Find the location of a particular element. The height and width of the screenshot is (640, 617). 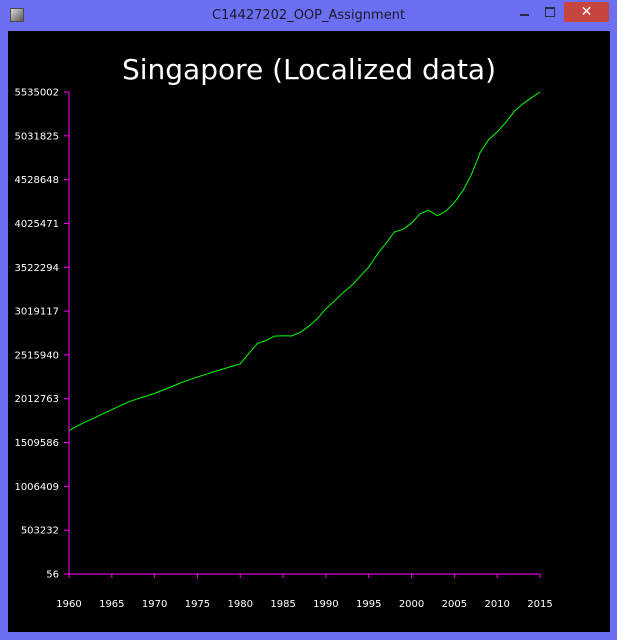

chart-title: Singapore (Localized data) is located at coordinates (309, 69).